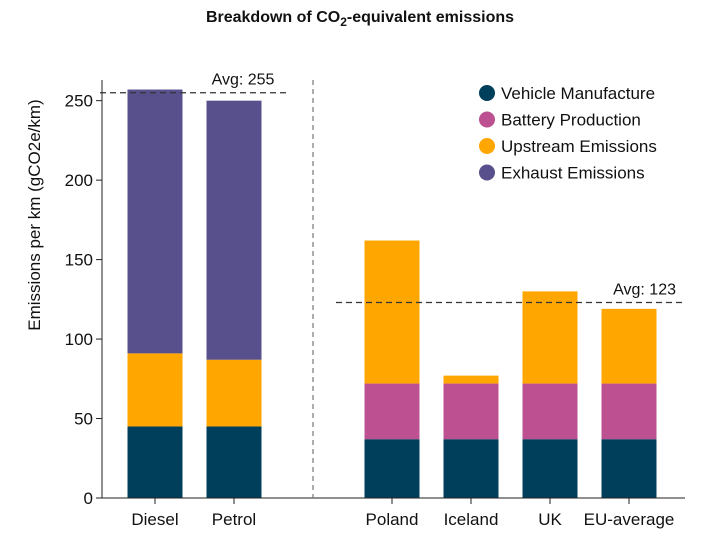  I want to click on y-tick-label: 0, so click(88, 498).